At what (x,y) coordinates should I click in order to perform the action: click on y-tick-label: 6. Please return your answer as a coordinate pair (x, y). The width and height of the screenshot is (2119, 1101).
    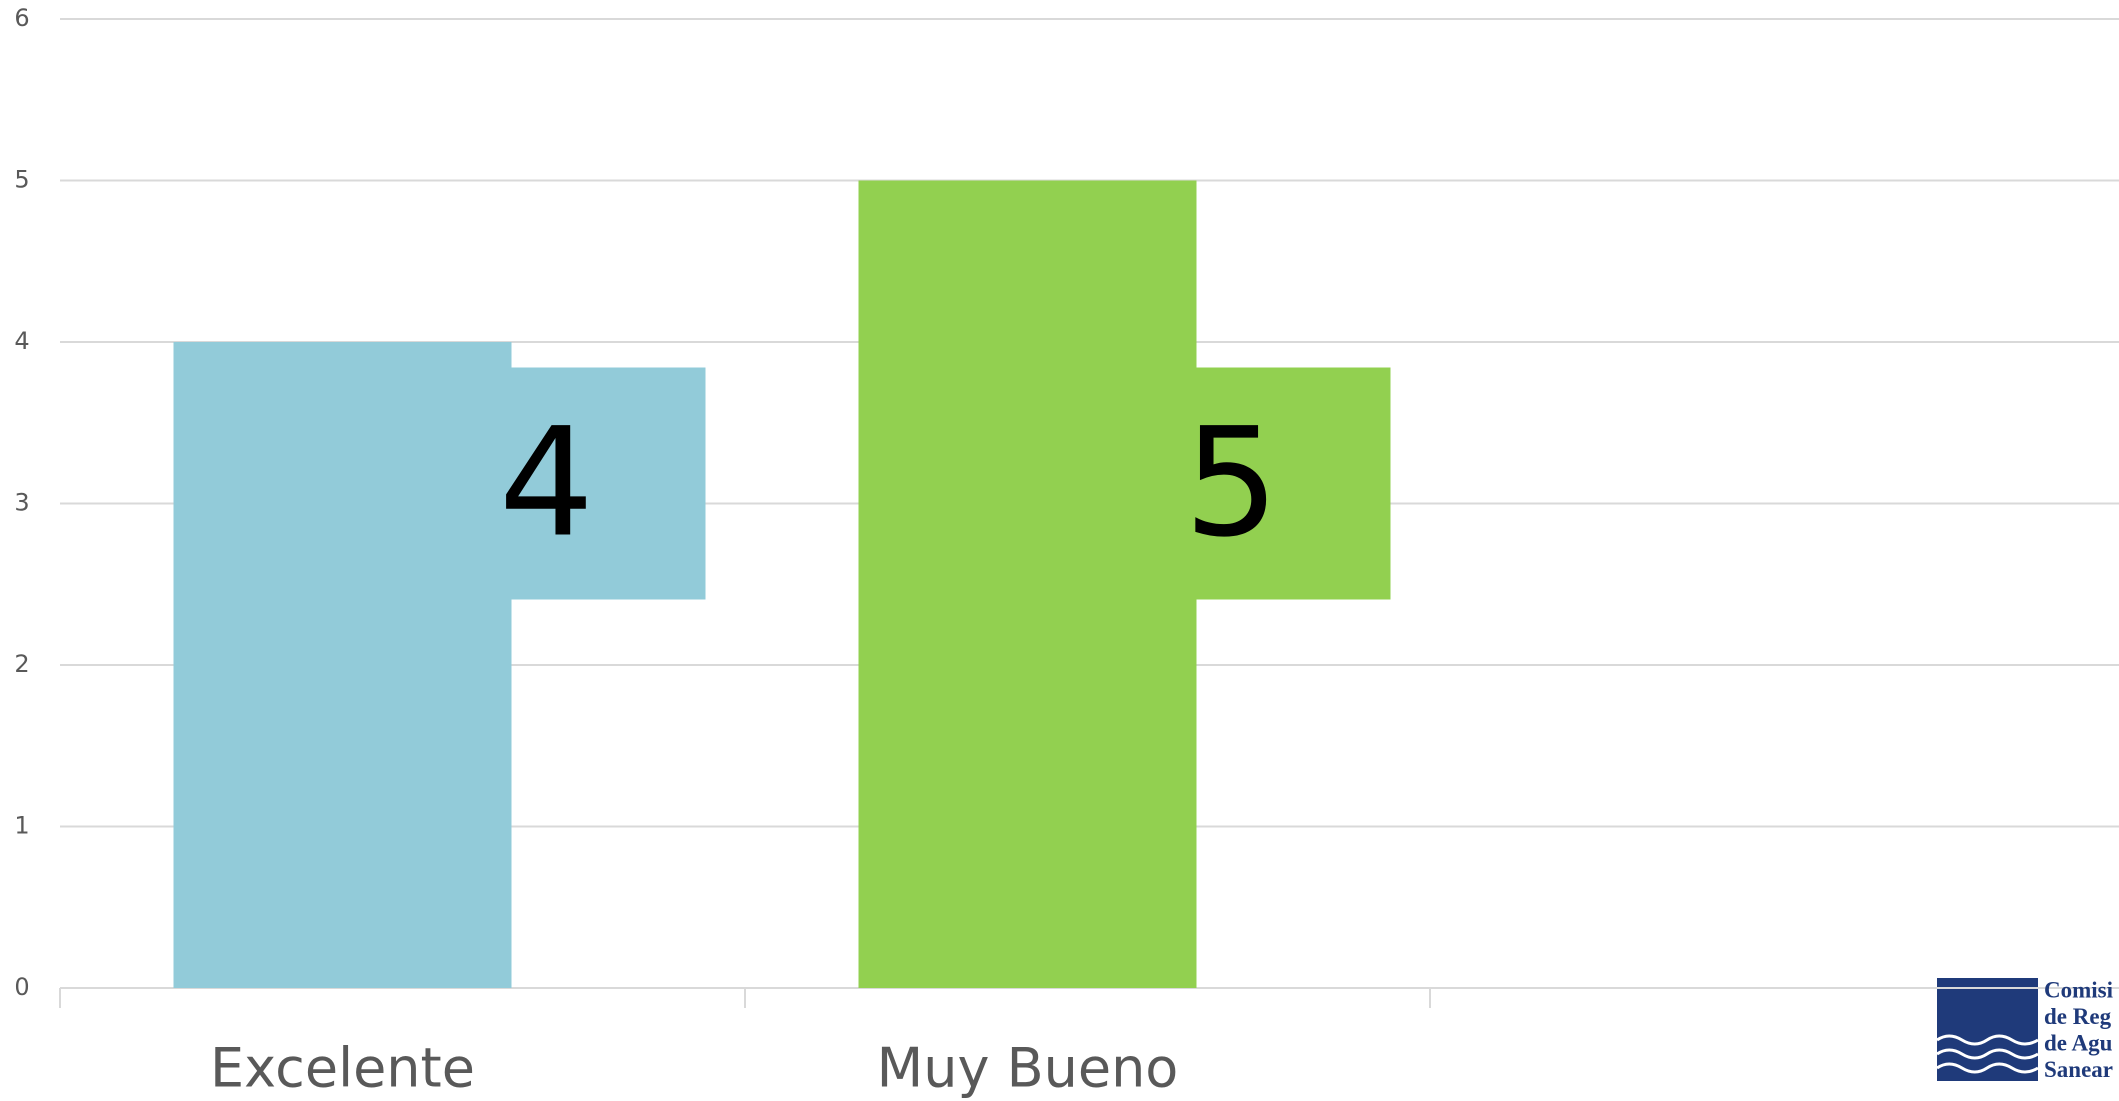
    Looking at the image, I should click on (21, 18).